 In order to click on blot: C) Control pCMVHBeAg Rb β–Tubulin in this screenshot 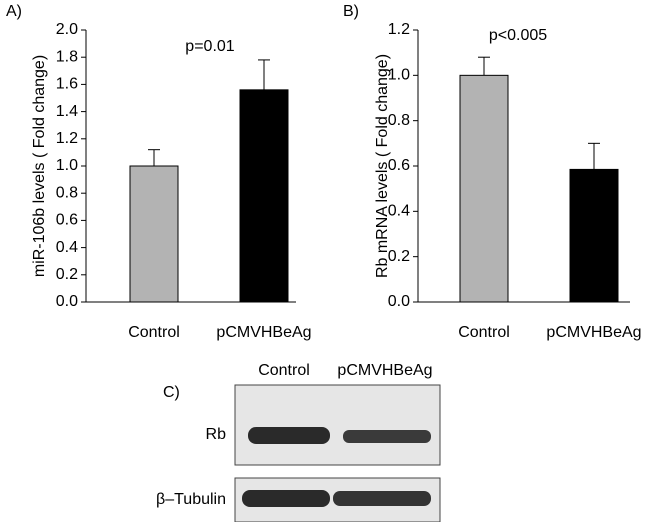, I will do `click(298, 442)`.